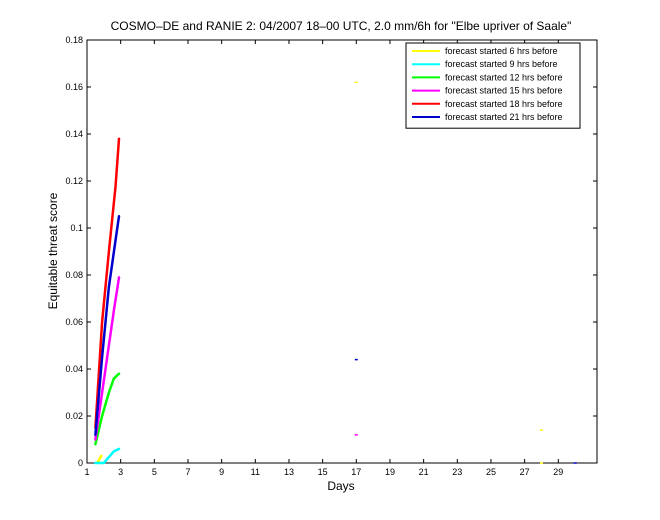 The height and width of the screenshot is (520, 660). What do you see at coordinates (74, 322) in the screenshot?
I see `y-tick-label: 0.06` at bounding box center [74, 322].